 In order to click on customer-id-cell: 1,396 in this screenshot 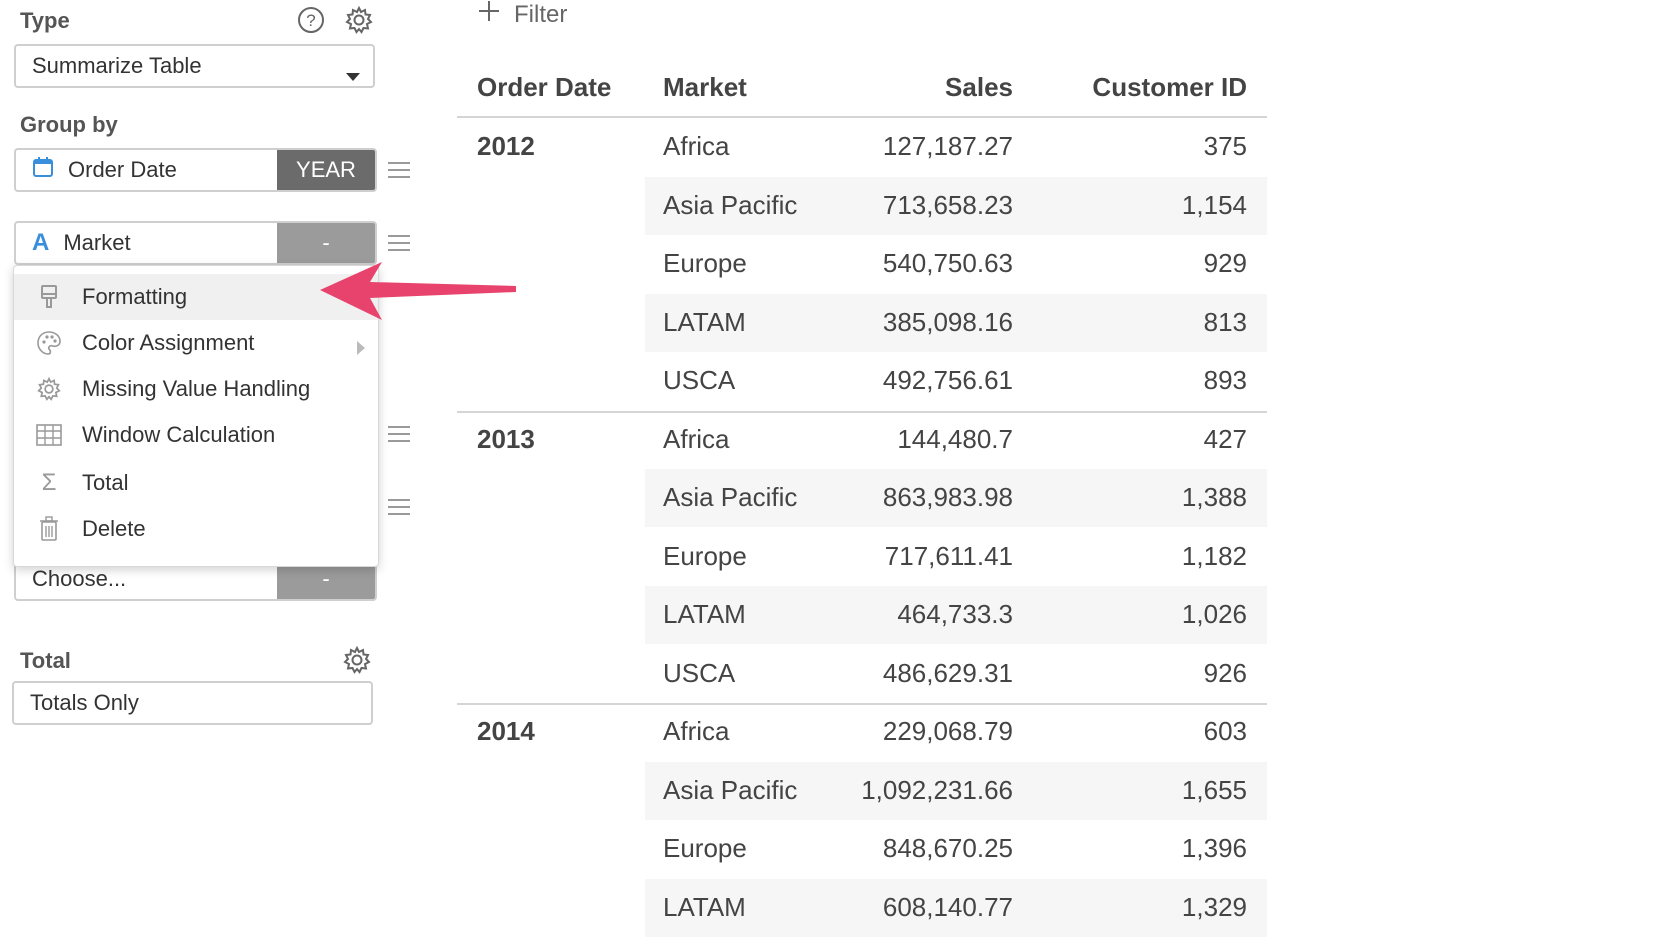, I will do `click(1214, 848)`.